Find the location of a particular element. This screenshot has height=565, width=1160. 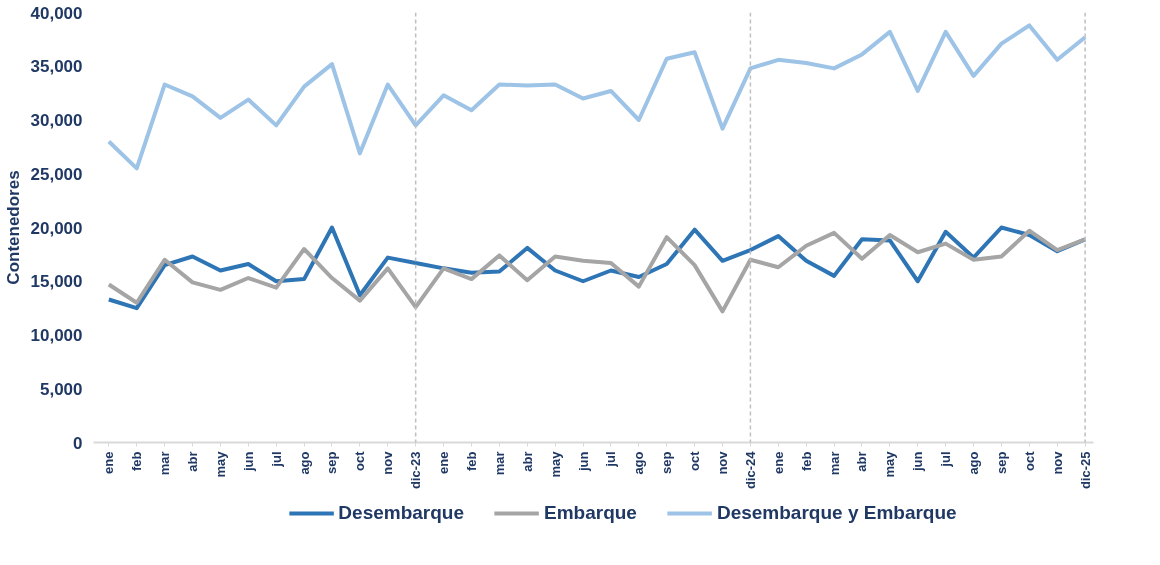

y-tick-label: 35,000 is located at coordinates (56, 67).